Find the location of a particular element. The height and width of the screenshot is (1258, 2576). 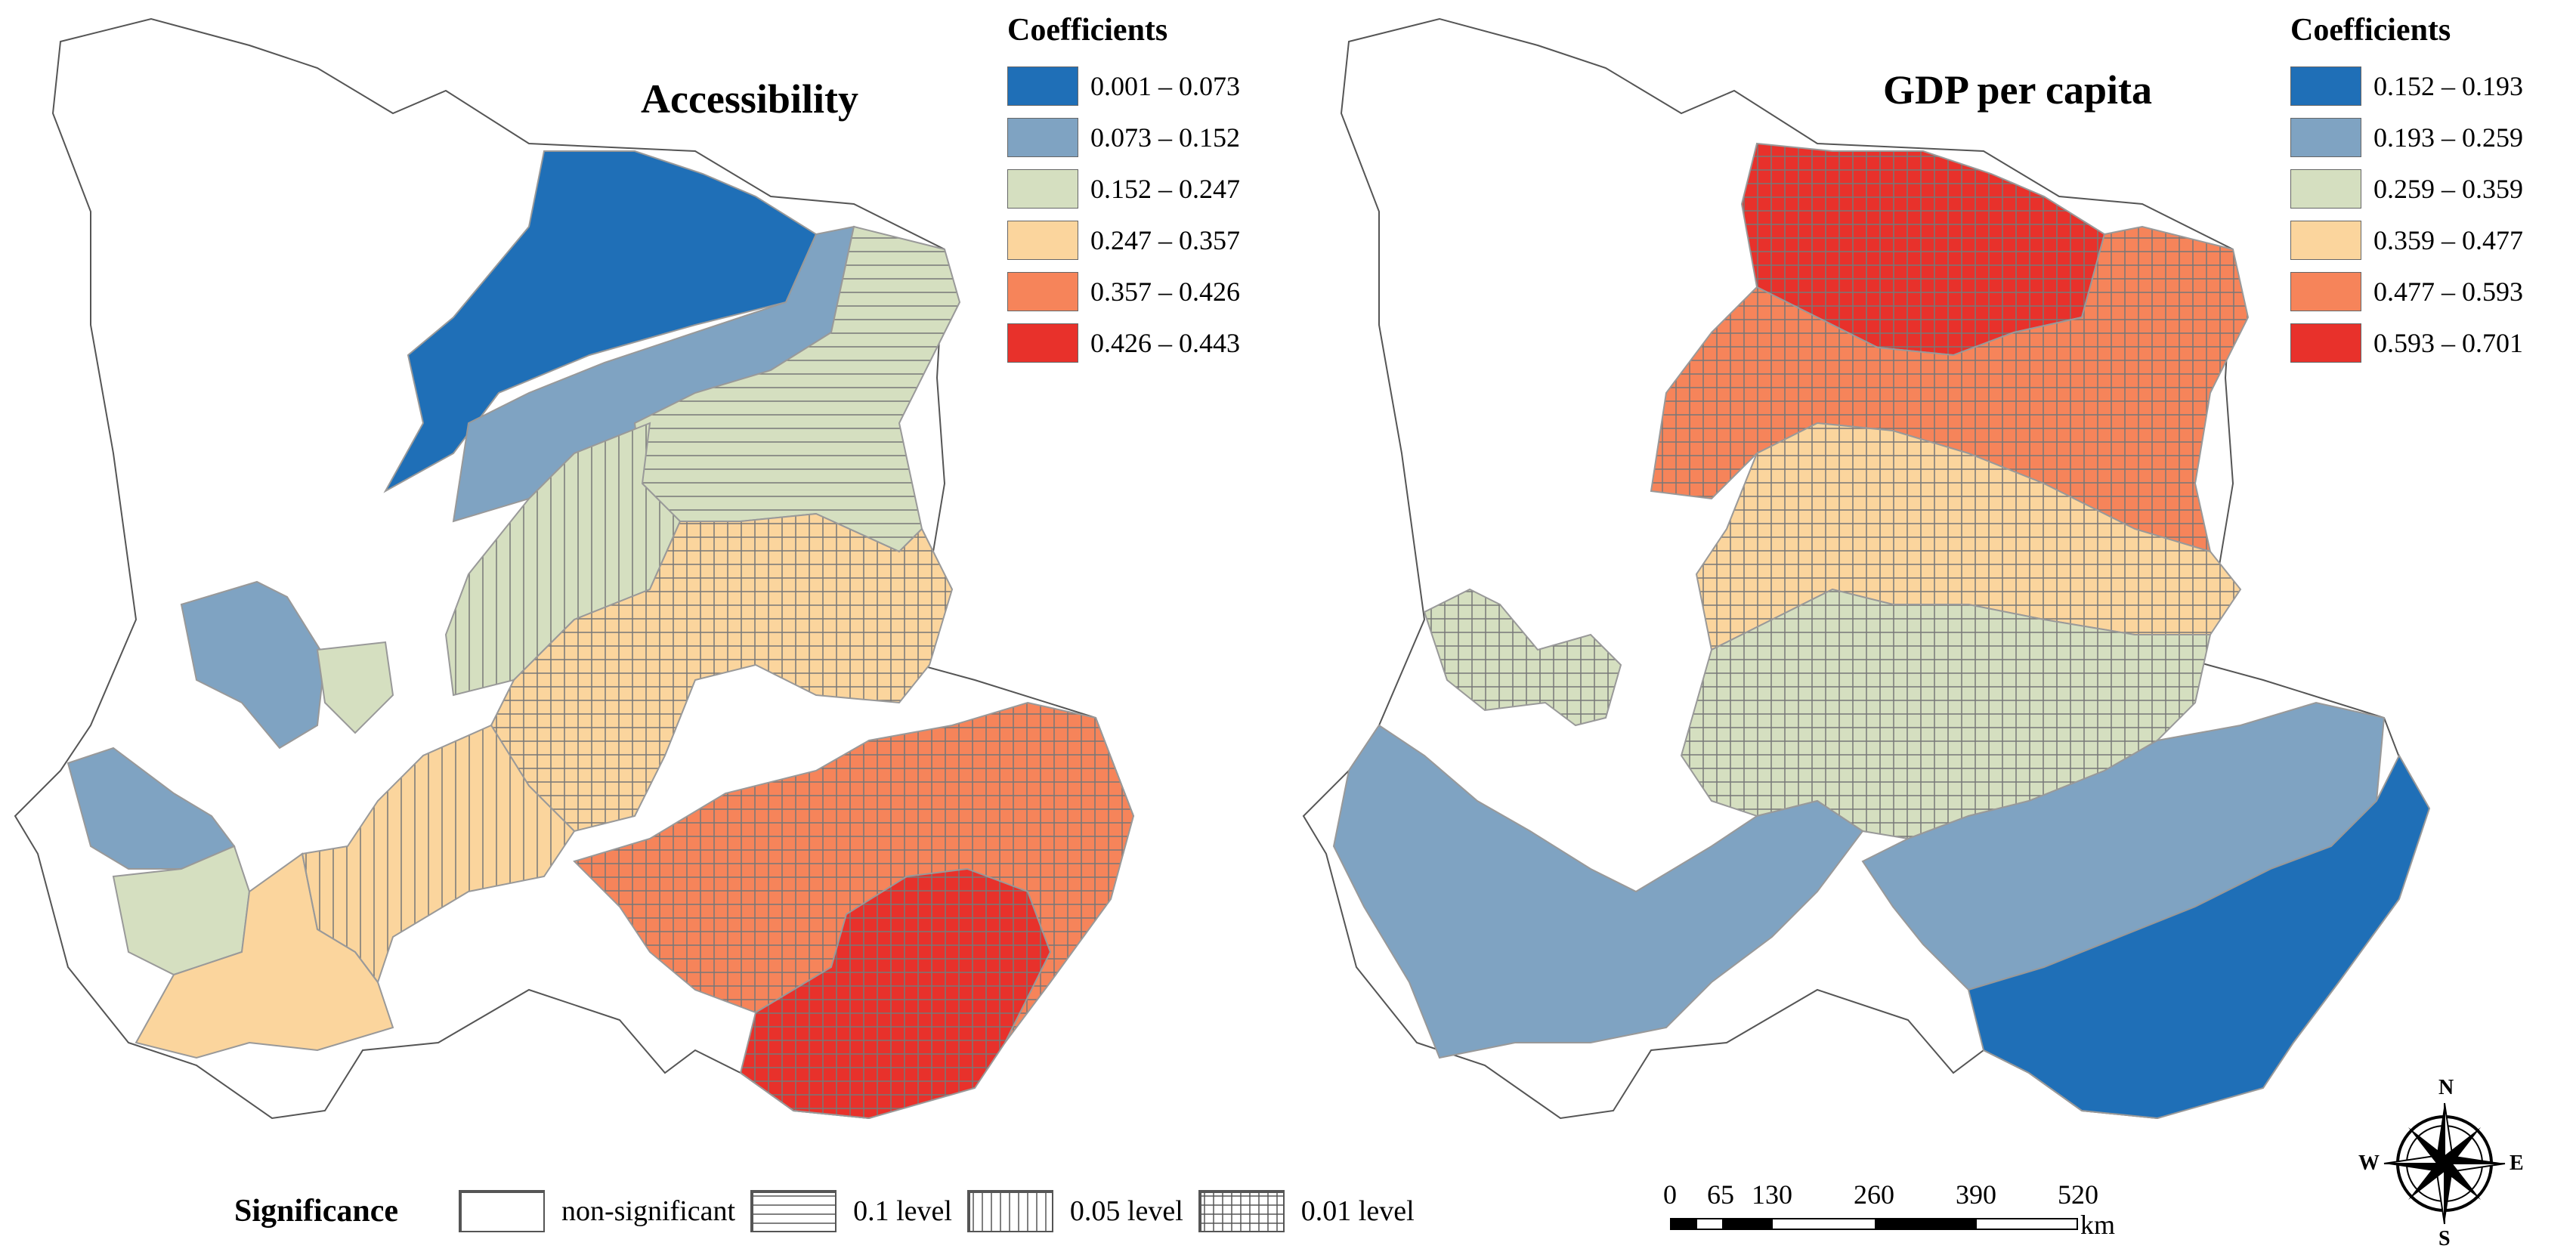

legend-item: 0.593 – 0.701 is located at coordinates (2406, 343).